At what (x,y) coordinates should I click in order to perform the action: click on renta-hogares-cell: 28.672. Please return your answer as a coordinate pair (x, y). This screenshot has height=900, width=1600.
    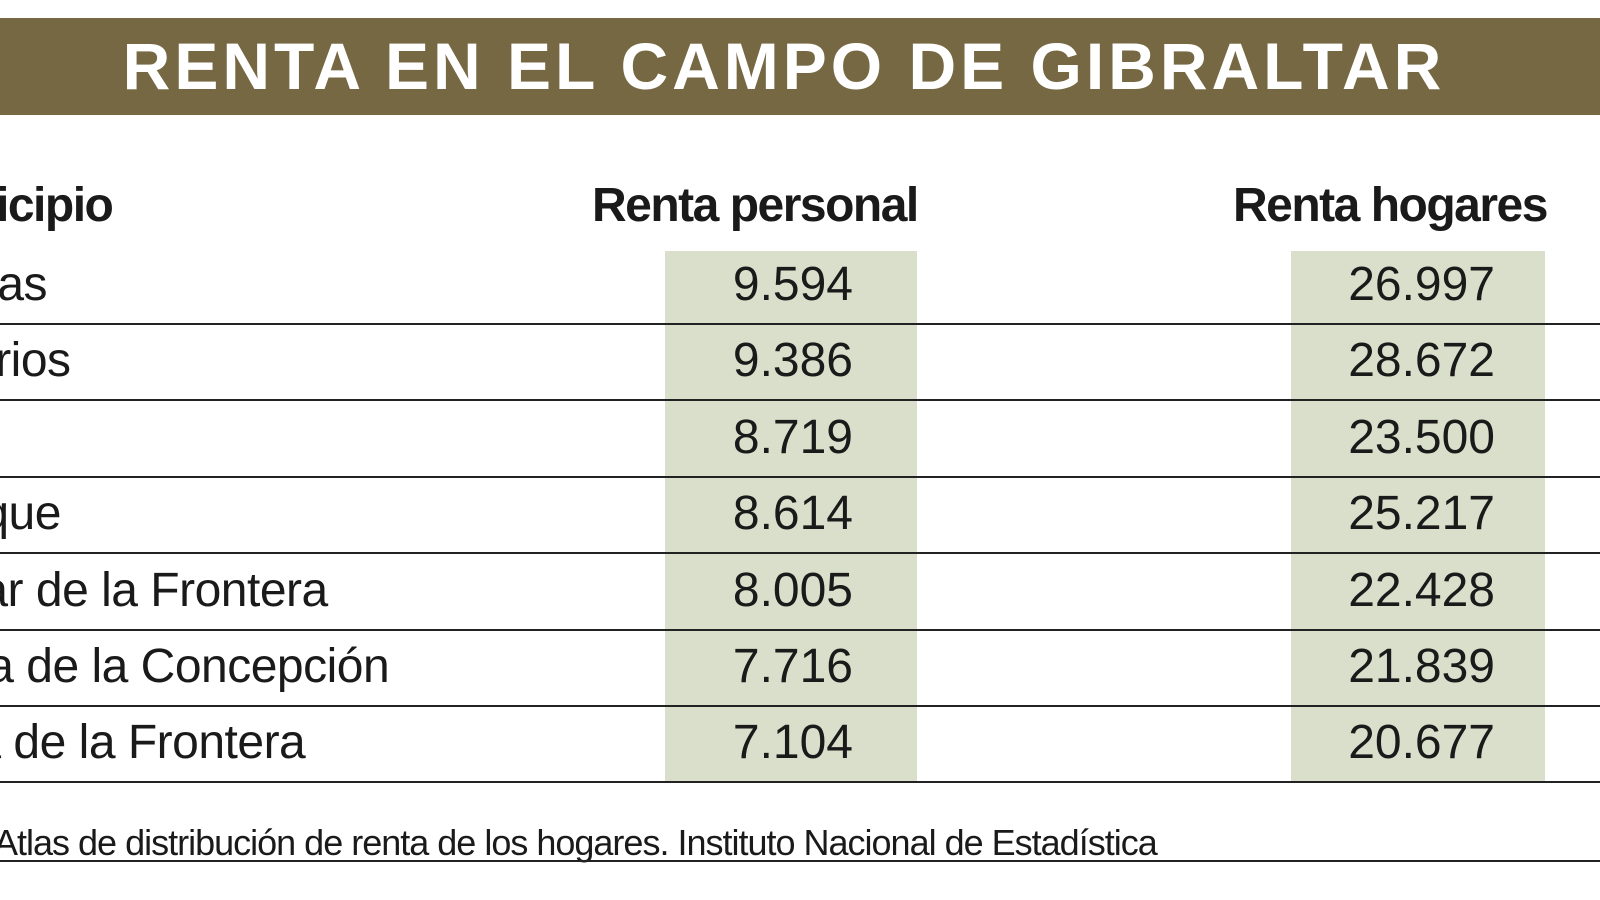
    Looking at the image, I should click on (1421, 361).